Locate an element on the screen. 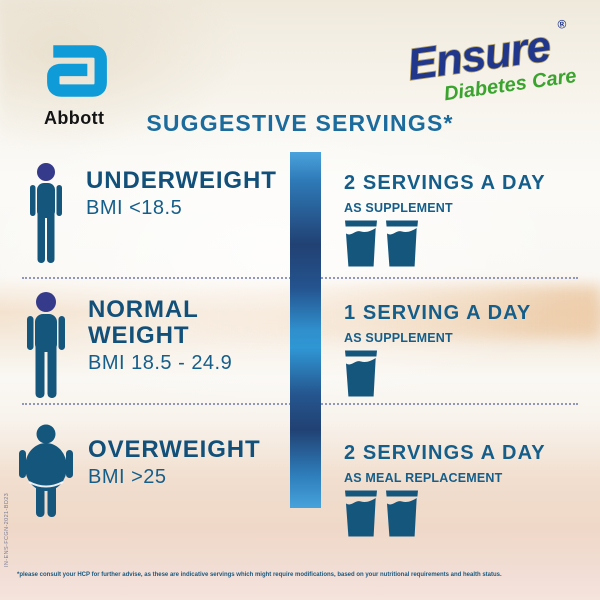 The height and width of the screenshot is (600, 600). serving-block: 1 SERVING A DAY AS SUPPLEMENT is located at coordinates (437, 349).